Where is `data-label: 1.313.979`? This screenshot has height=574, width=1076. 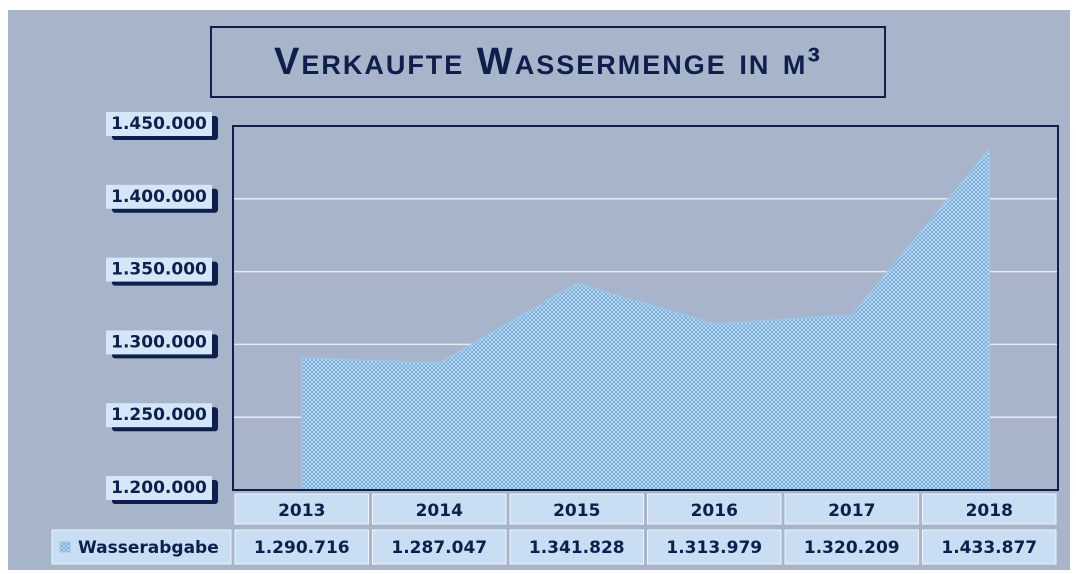
data-label: 1.313.979 is located at coordinates (714, 548).